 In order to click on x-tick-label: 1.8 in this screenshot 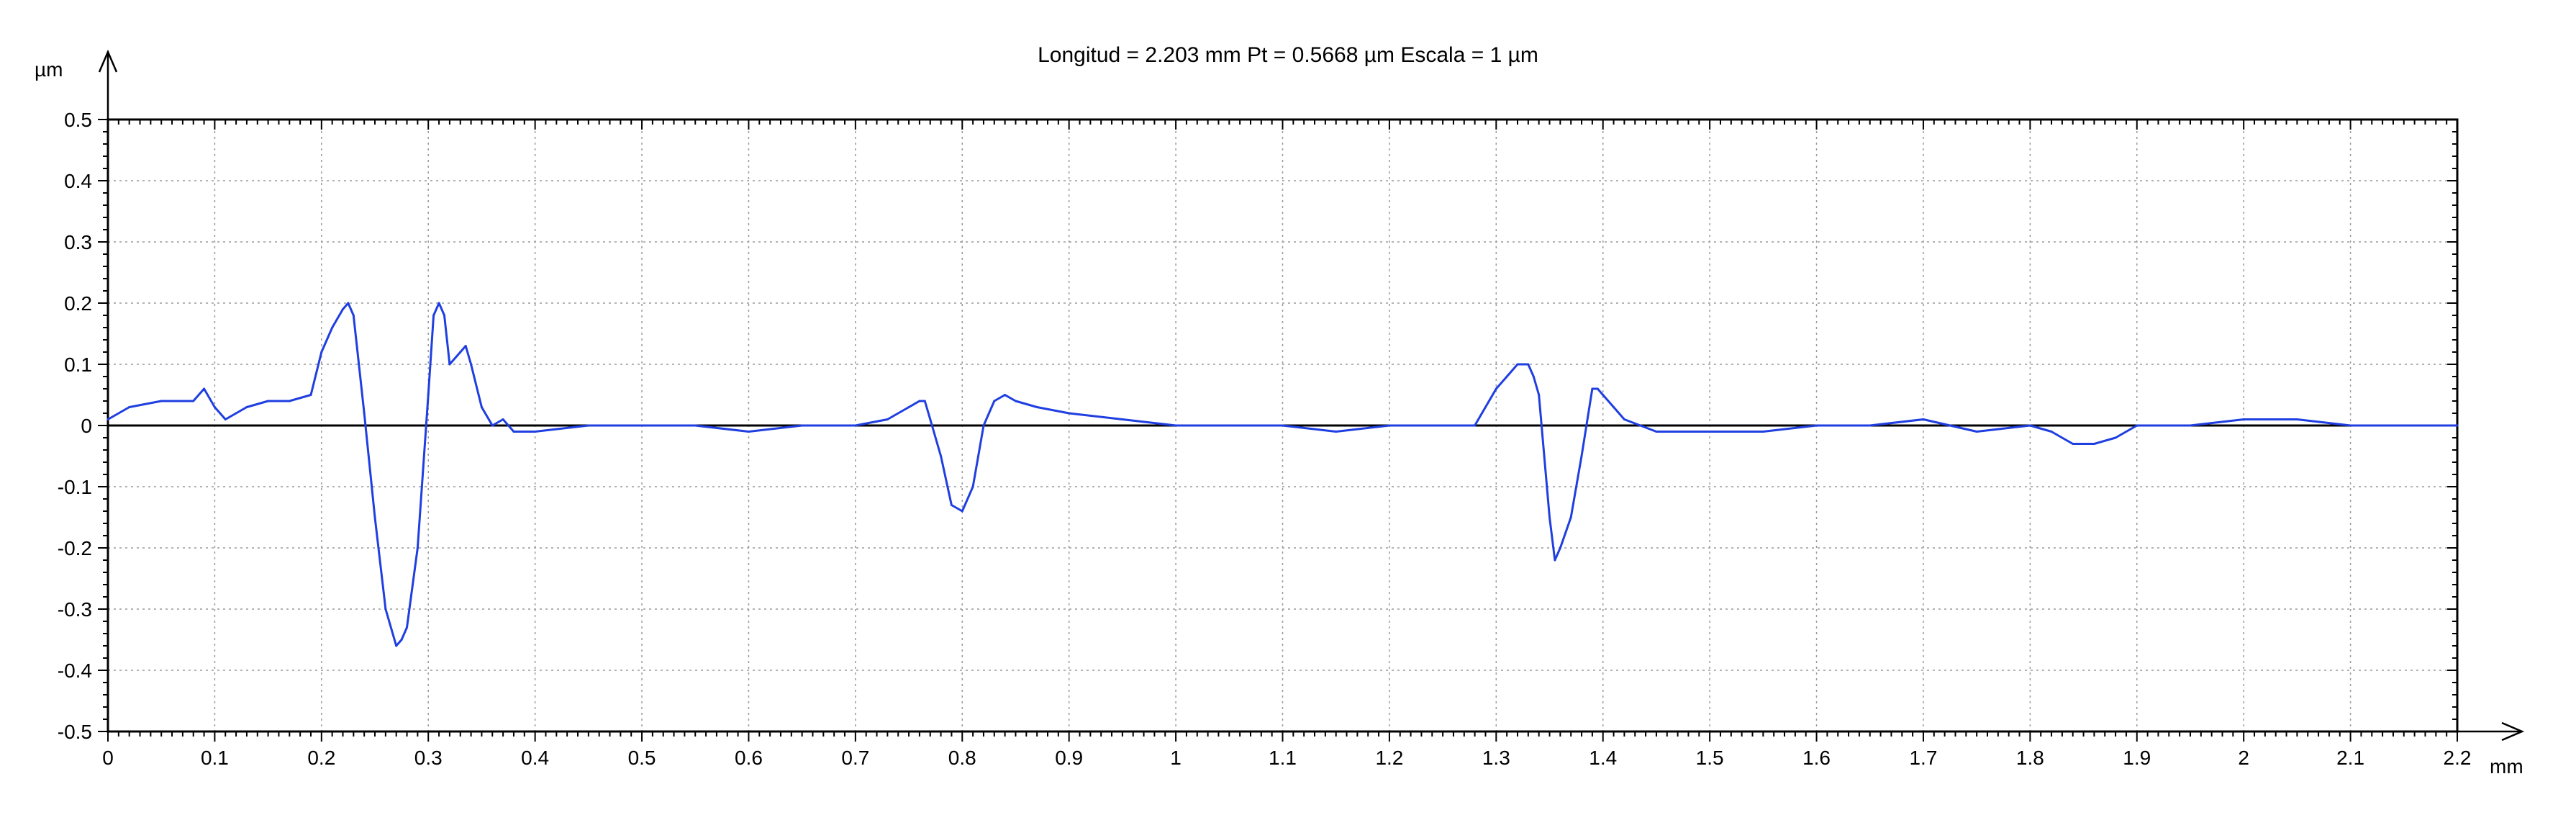, I will do `click(2030, 758)`.